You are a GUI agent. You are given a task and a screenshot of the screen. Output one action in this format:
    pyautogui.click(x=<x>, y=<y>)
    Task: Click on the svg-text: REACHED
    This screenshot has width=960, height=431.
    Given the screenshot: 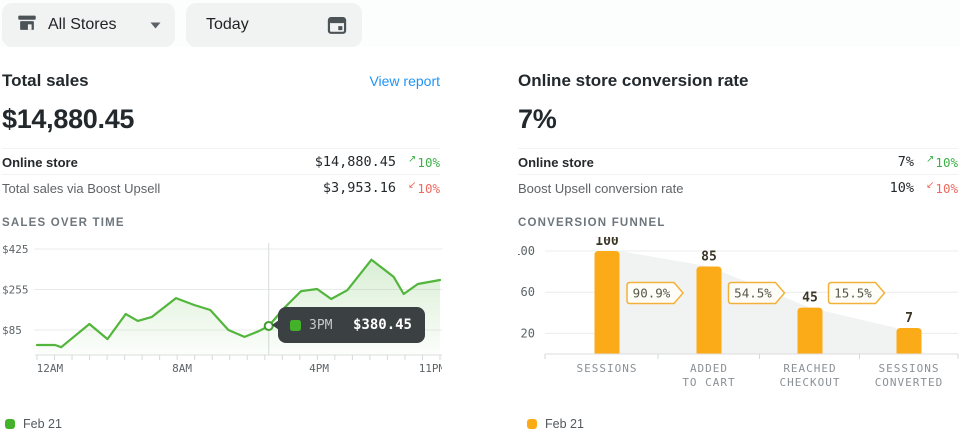 What is the action you would take?
    pyautogui.click(x=809, y=368)
    